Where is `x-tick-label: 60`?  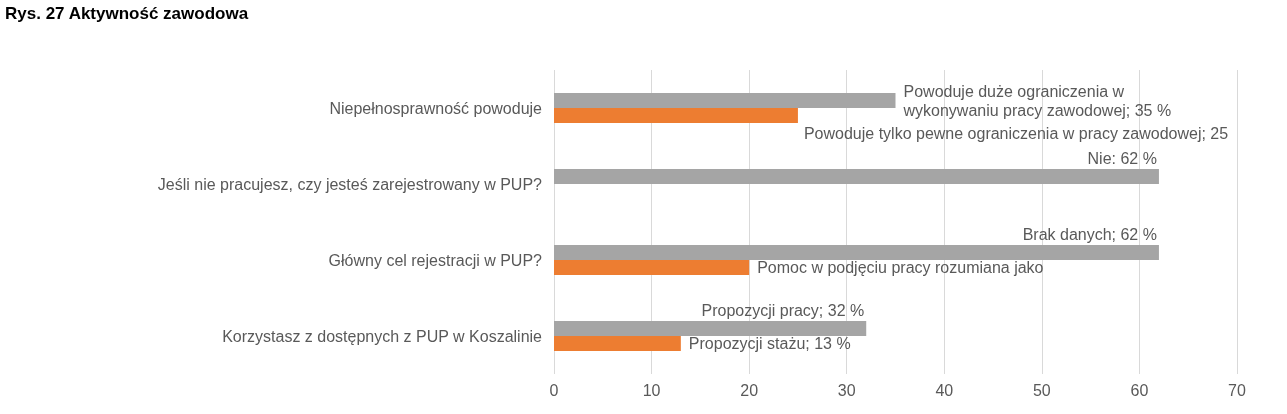
x-tick-label: 60 is located at coordinates (1139, 390).